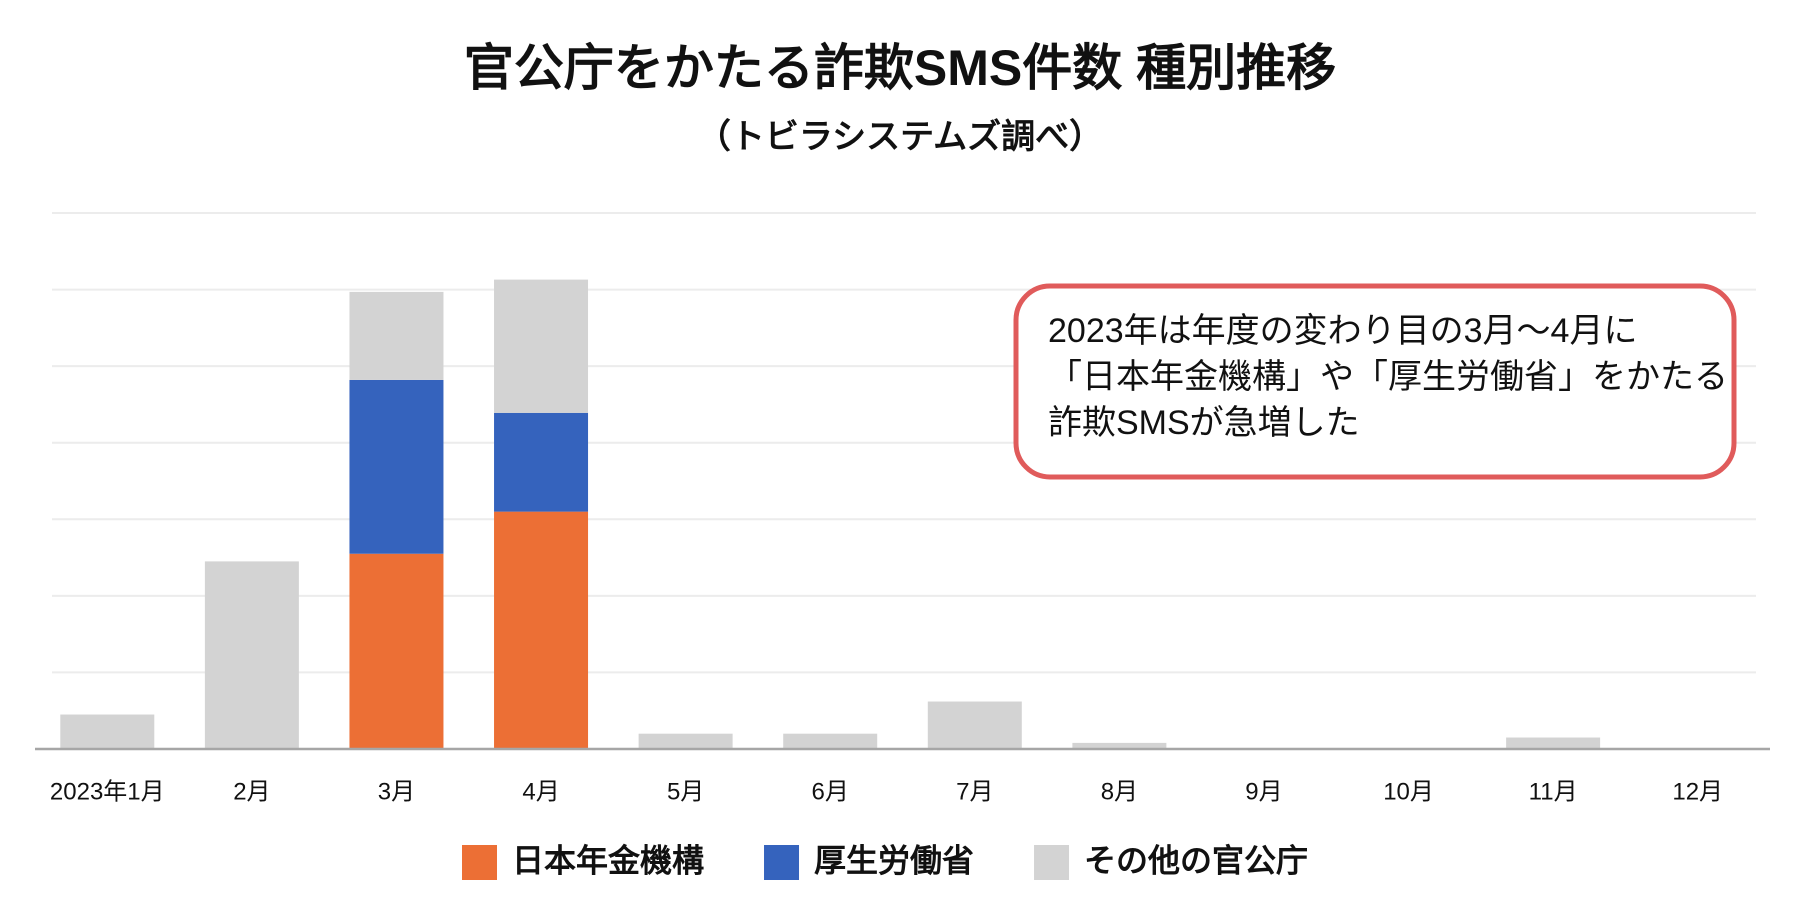 This screenshot has height=900, width=1800. What do you see at coordinates (900, 136) in the screenshot?
I see `chart-subtitle: （トビラシステムズ調べ）` at bounding box center [900, 136].